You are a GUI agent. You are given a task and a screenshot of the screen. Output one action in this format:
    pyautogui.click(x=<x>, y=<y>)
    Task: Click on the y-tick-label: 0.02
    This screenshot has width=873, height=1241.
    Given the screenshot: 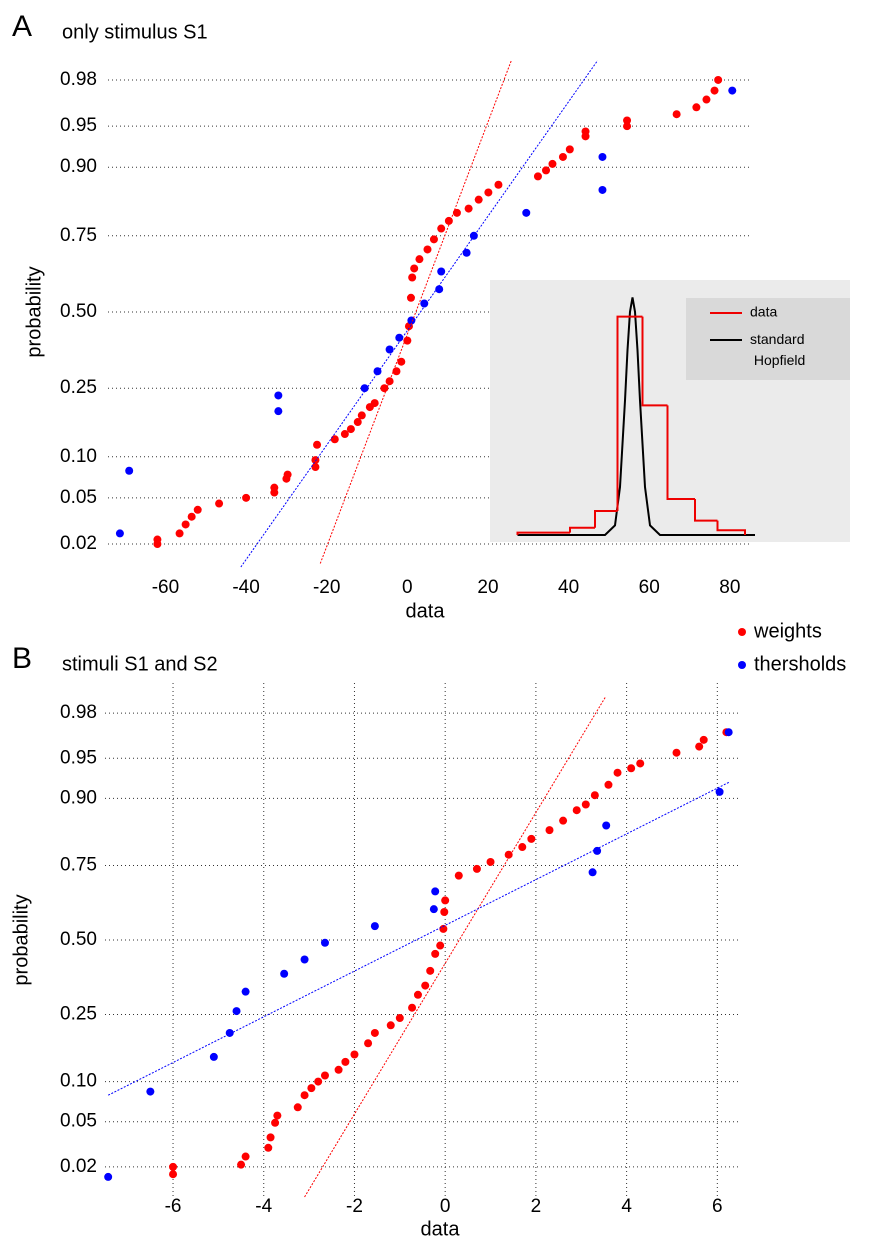 What is the action you would take?
    pyautogui.click(x=78, y=543)
    